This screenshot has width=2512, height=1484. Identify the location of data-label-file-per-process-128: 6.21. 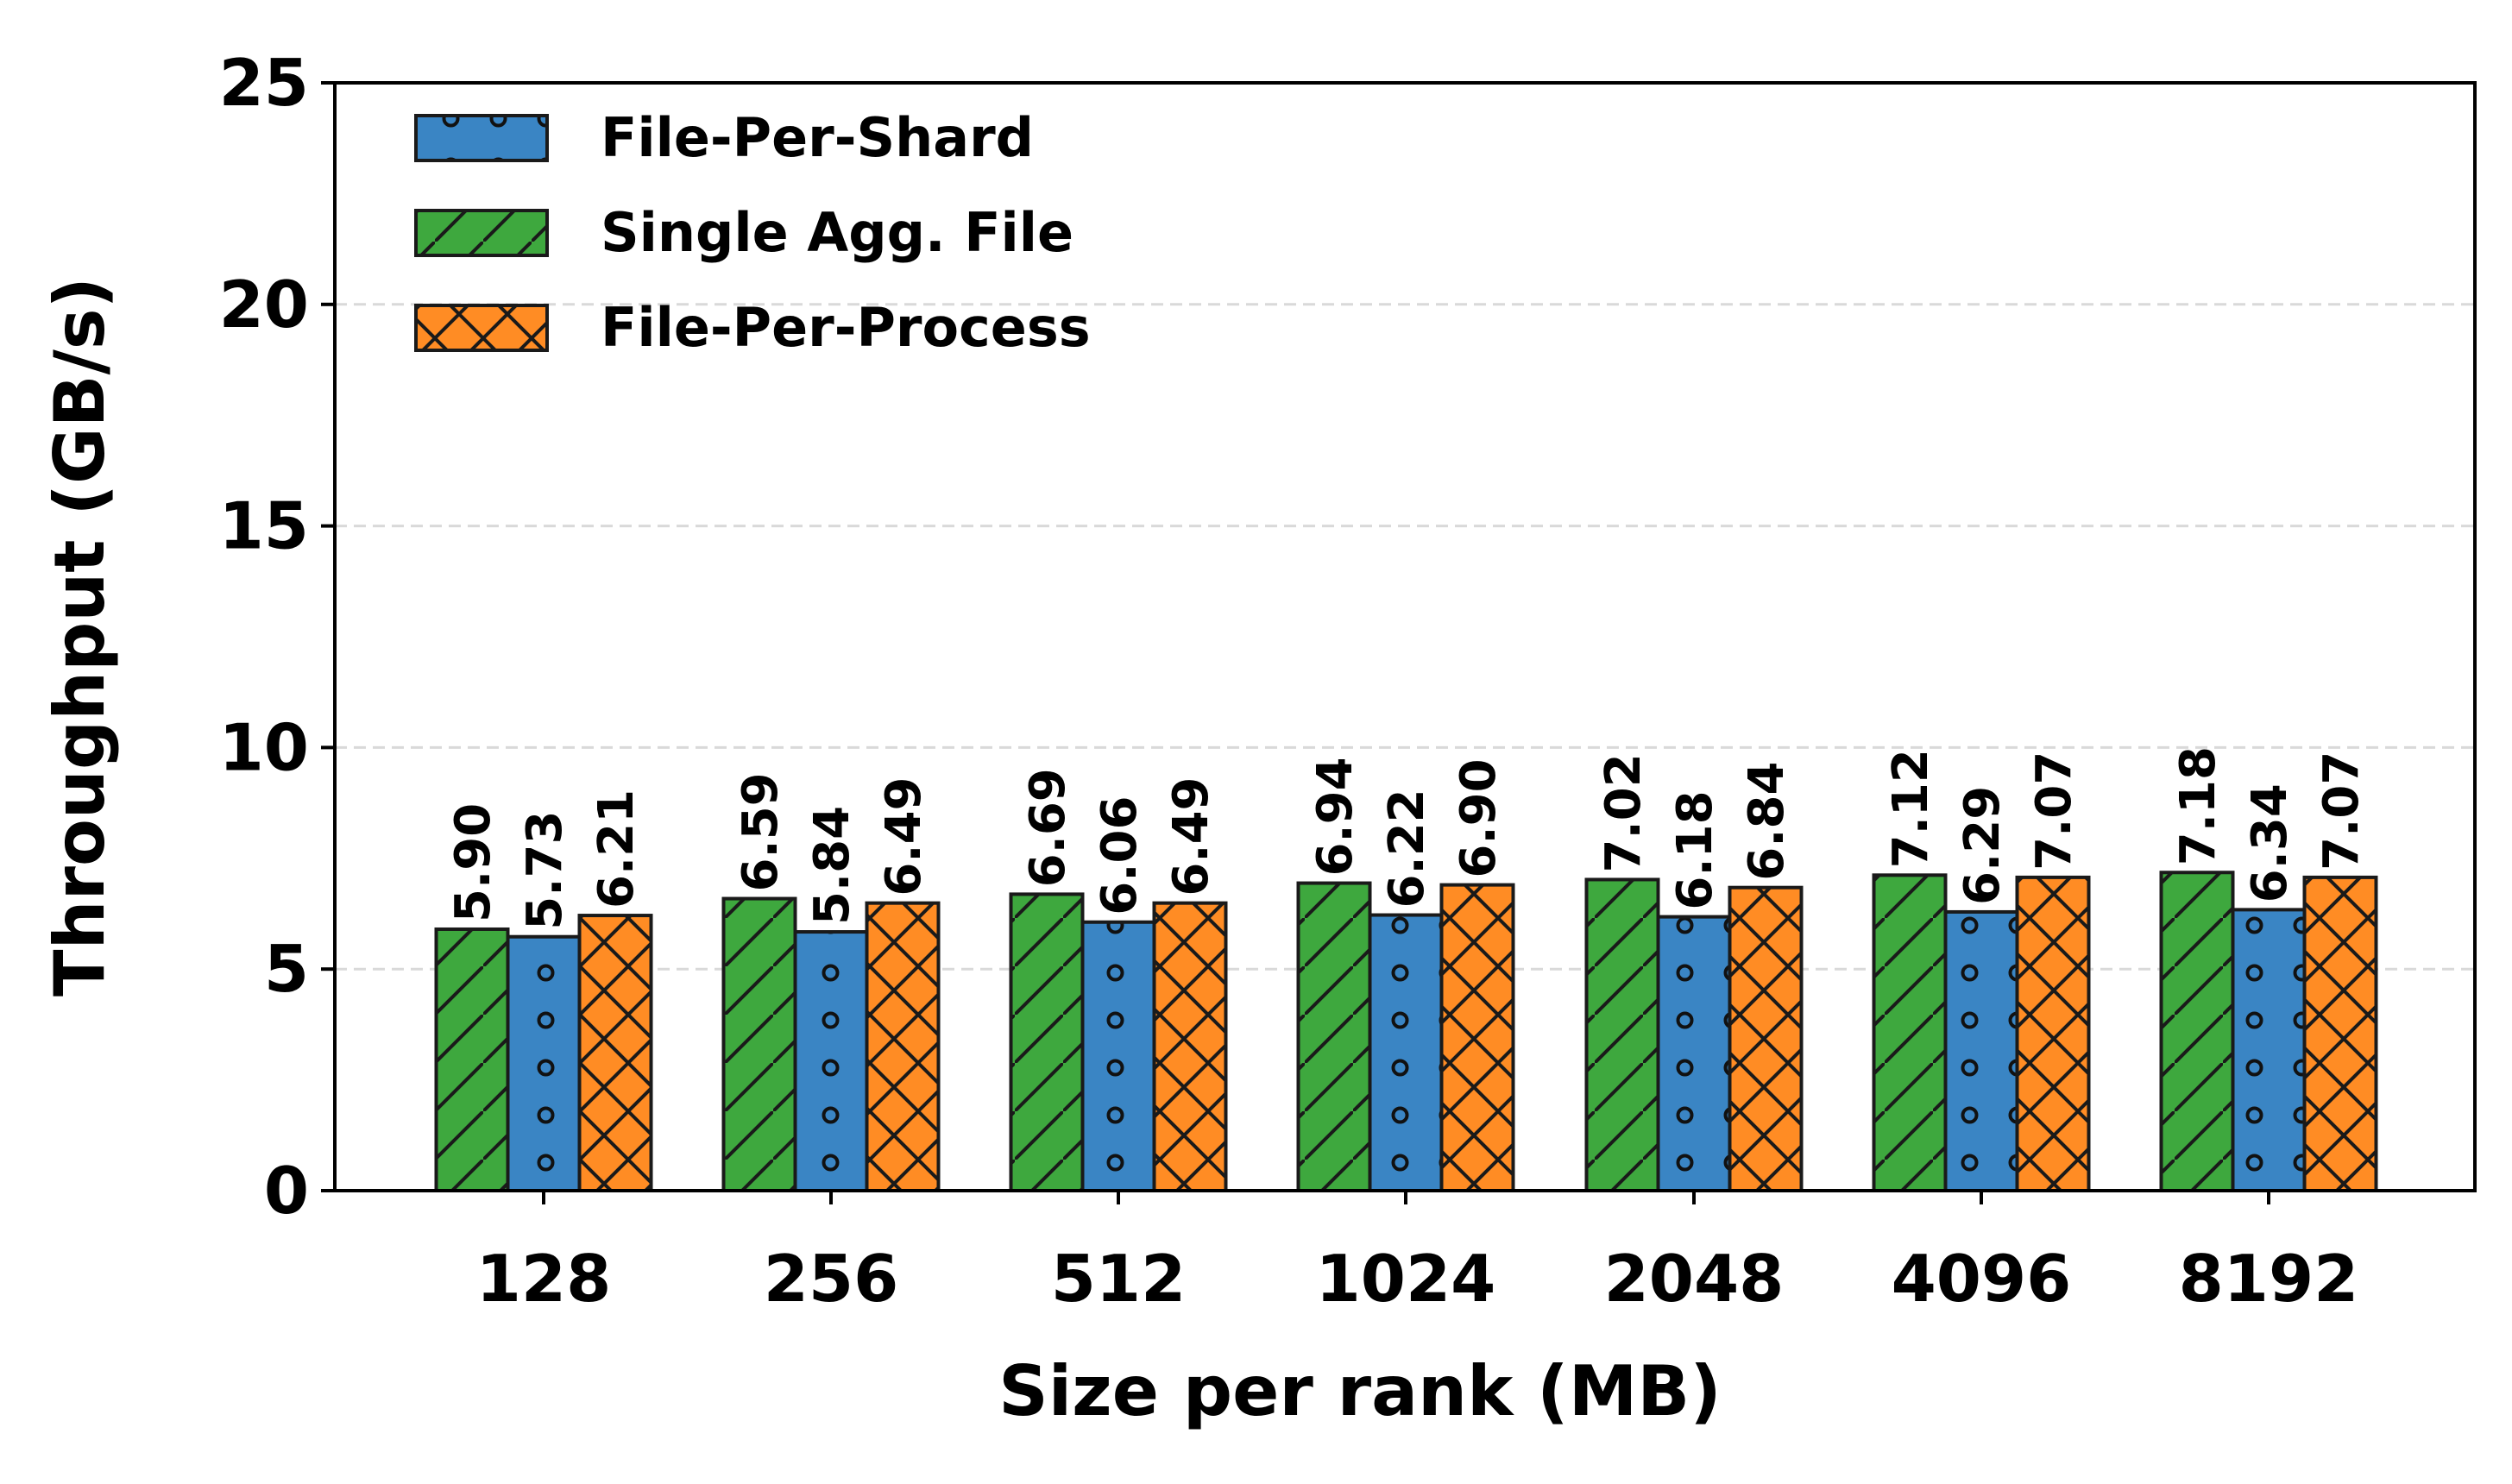
(617, 849).